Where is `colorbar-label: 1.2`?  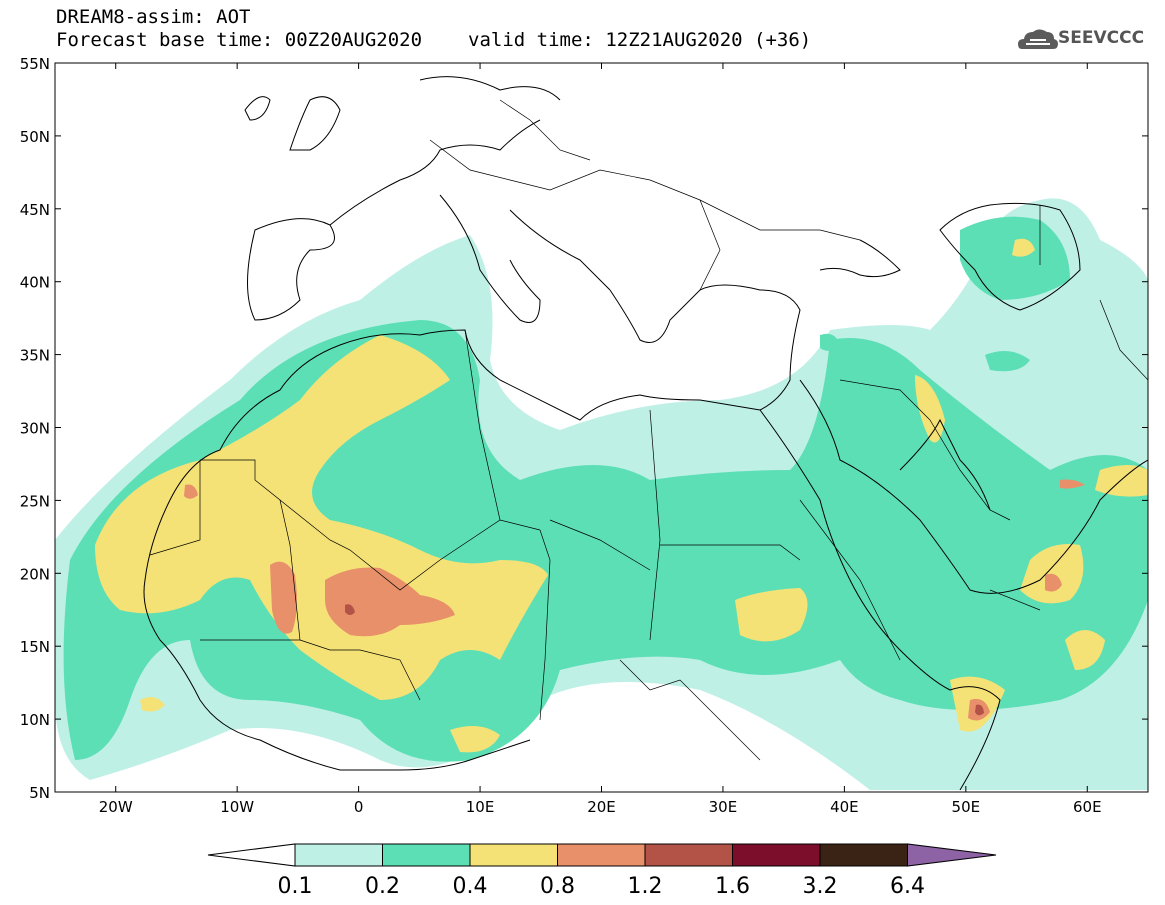 colorbar-label: 1.2 is located at coordinates (645, 886).